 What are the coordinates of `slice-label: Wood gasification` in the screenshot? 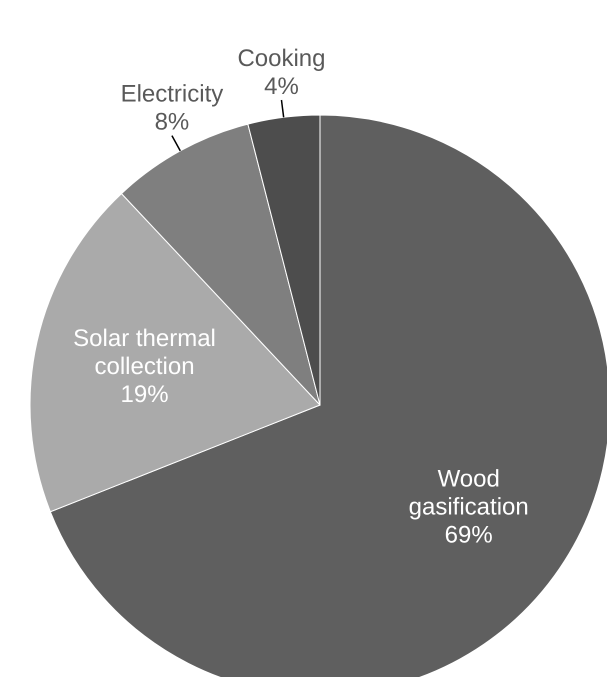 It's located at (468, 492).